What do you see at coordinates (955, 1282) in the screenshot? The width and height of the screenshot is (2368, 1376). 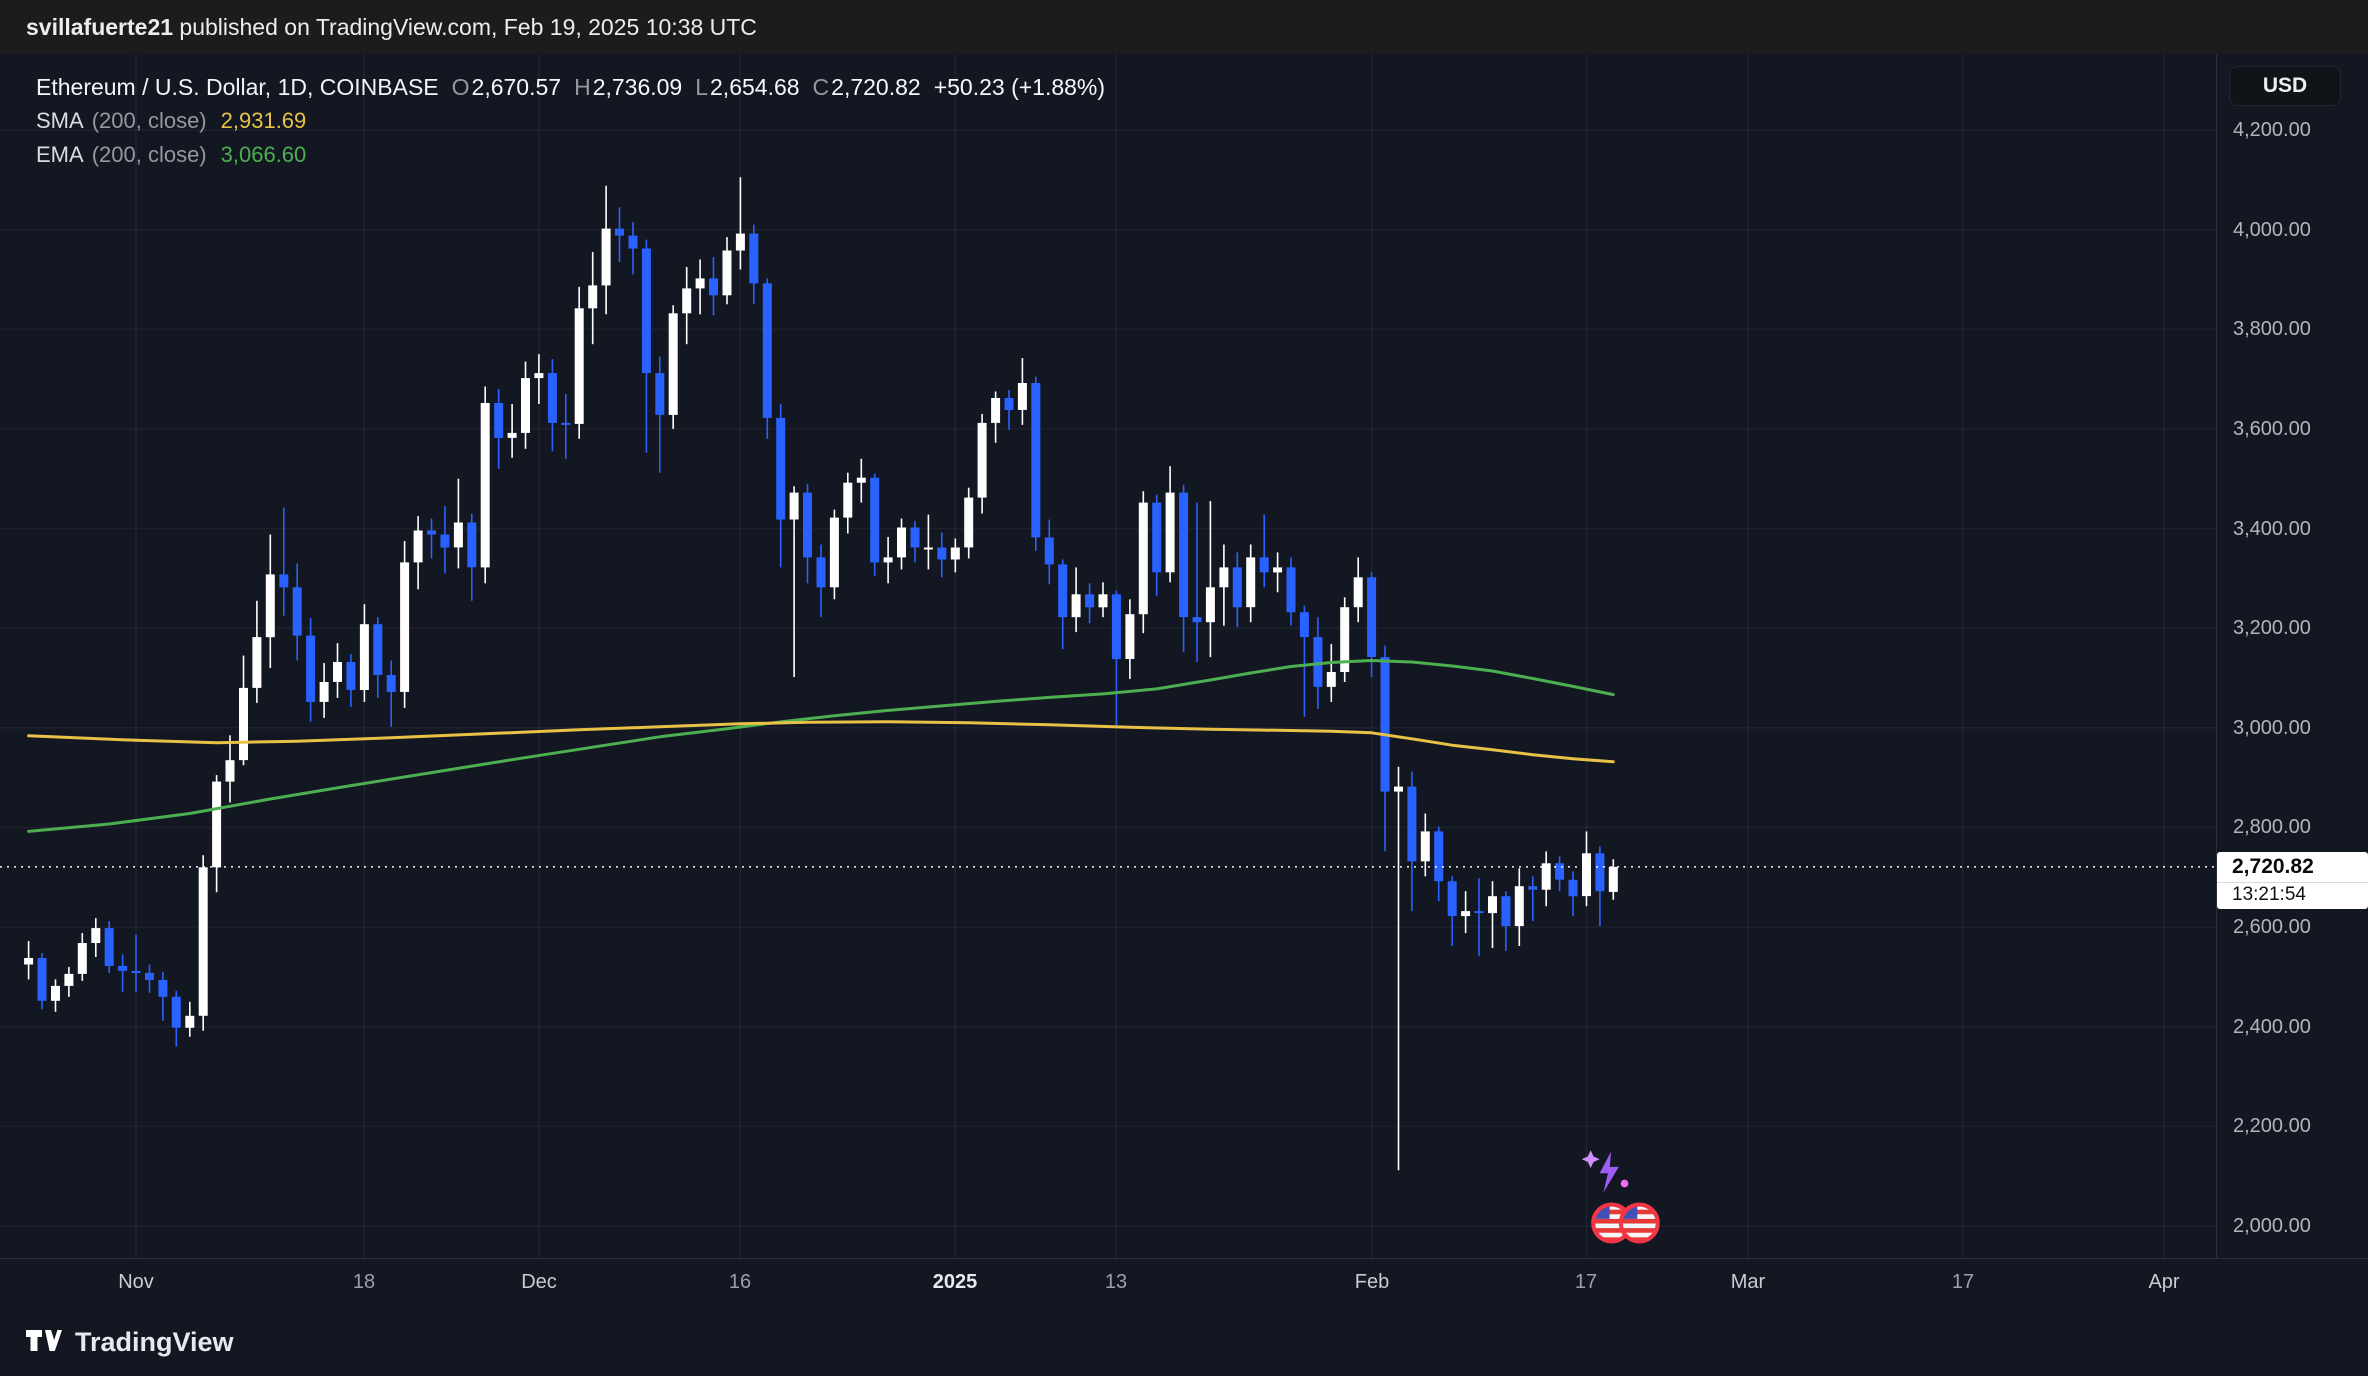 I see `time-tick-label: 2025` at bounding box center [955, 1282].